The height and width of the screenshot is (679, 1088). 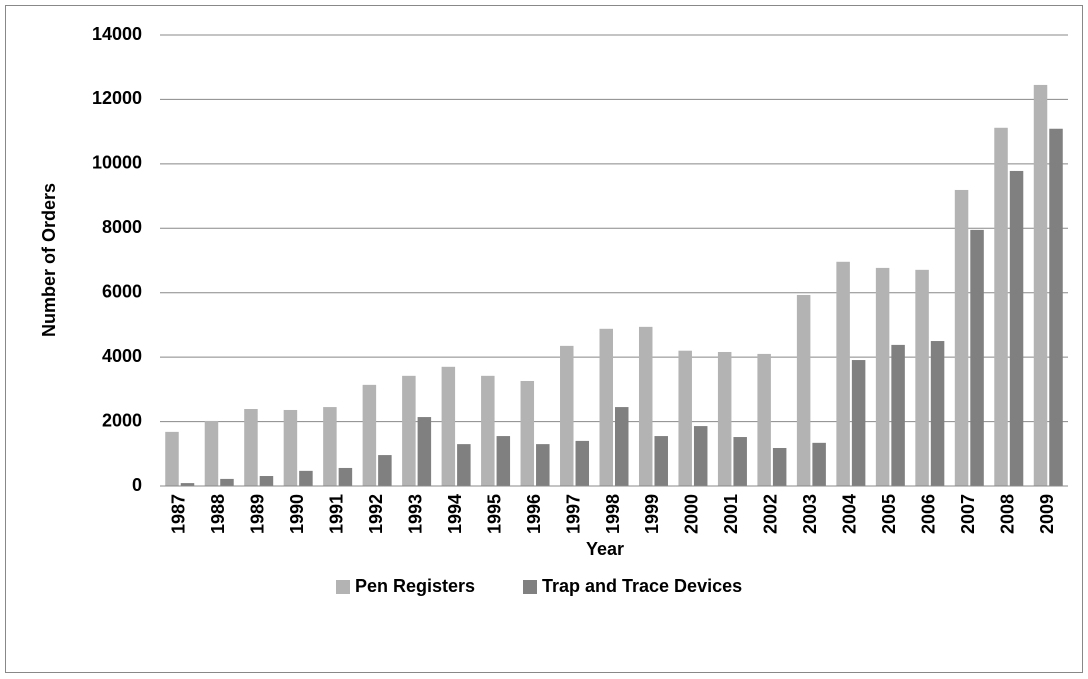 I want to click on y-axis-title: Number of Orders, so click(x=49, y=260).